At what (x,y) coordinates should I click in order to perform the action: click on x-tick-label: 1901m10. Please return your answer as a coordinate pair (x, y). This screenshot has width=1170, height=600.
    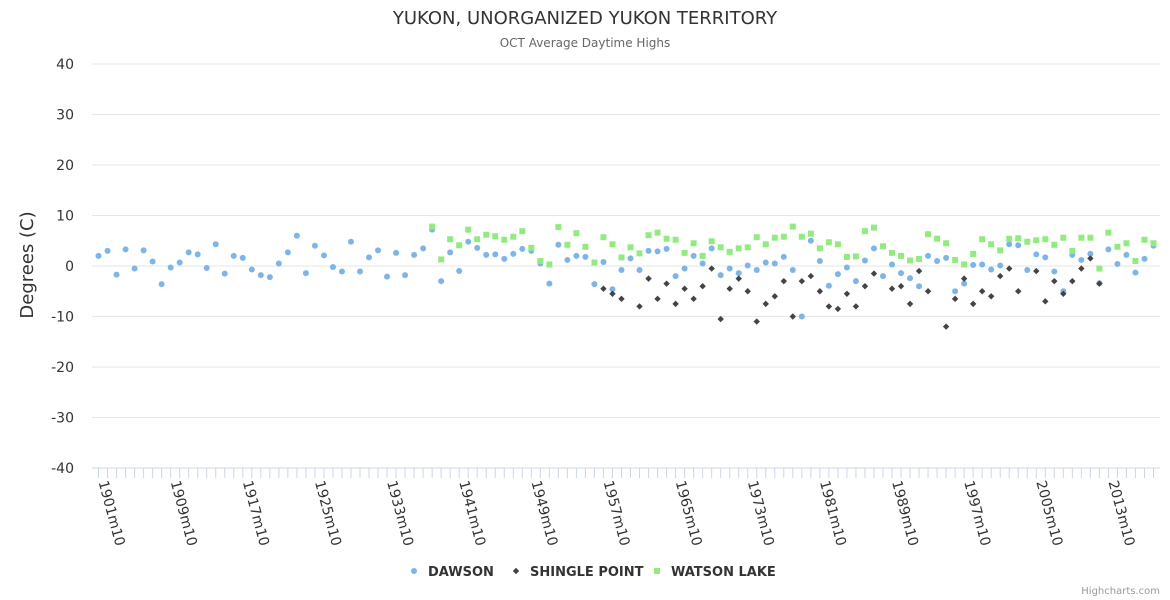
    Looking at the image, I should click on (111, 513).